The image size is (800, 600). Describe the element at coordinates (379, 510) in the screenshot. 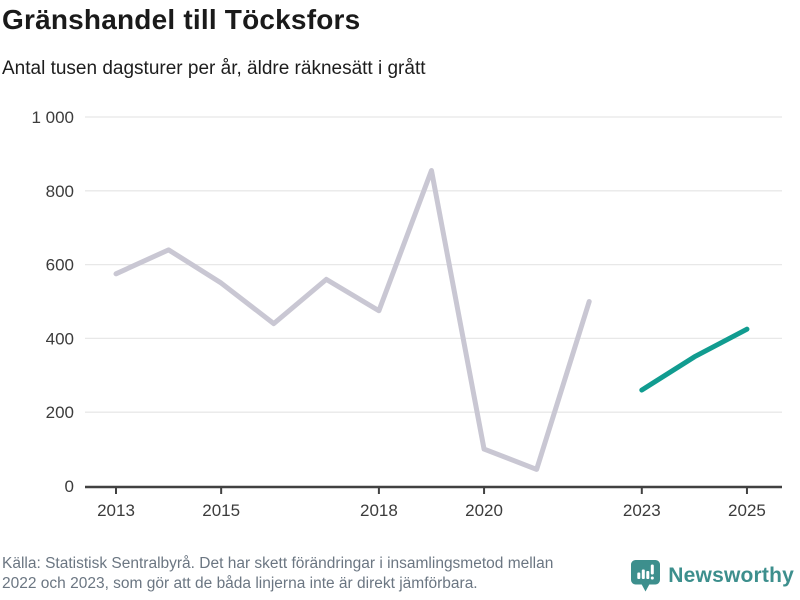

I see `x-tick-label: 2018` at that location.